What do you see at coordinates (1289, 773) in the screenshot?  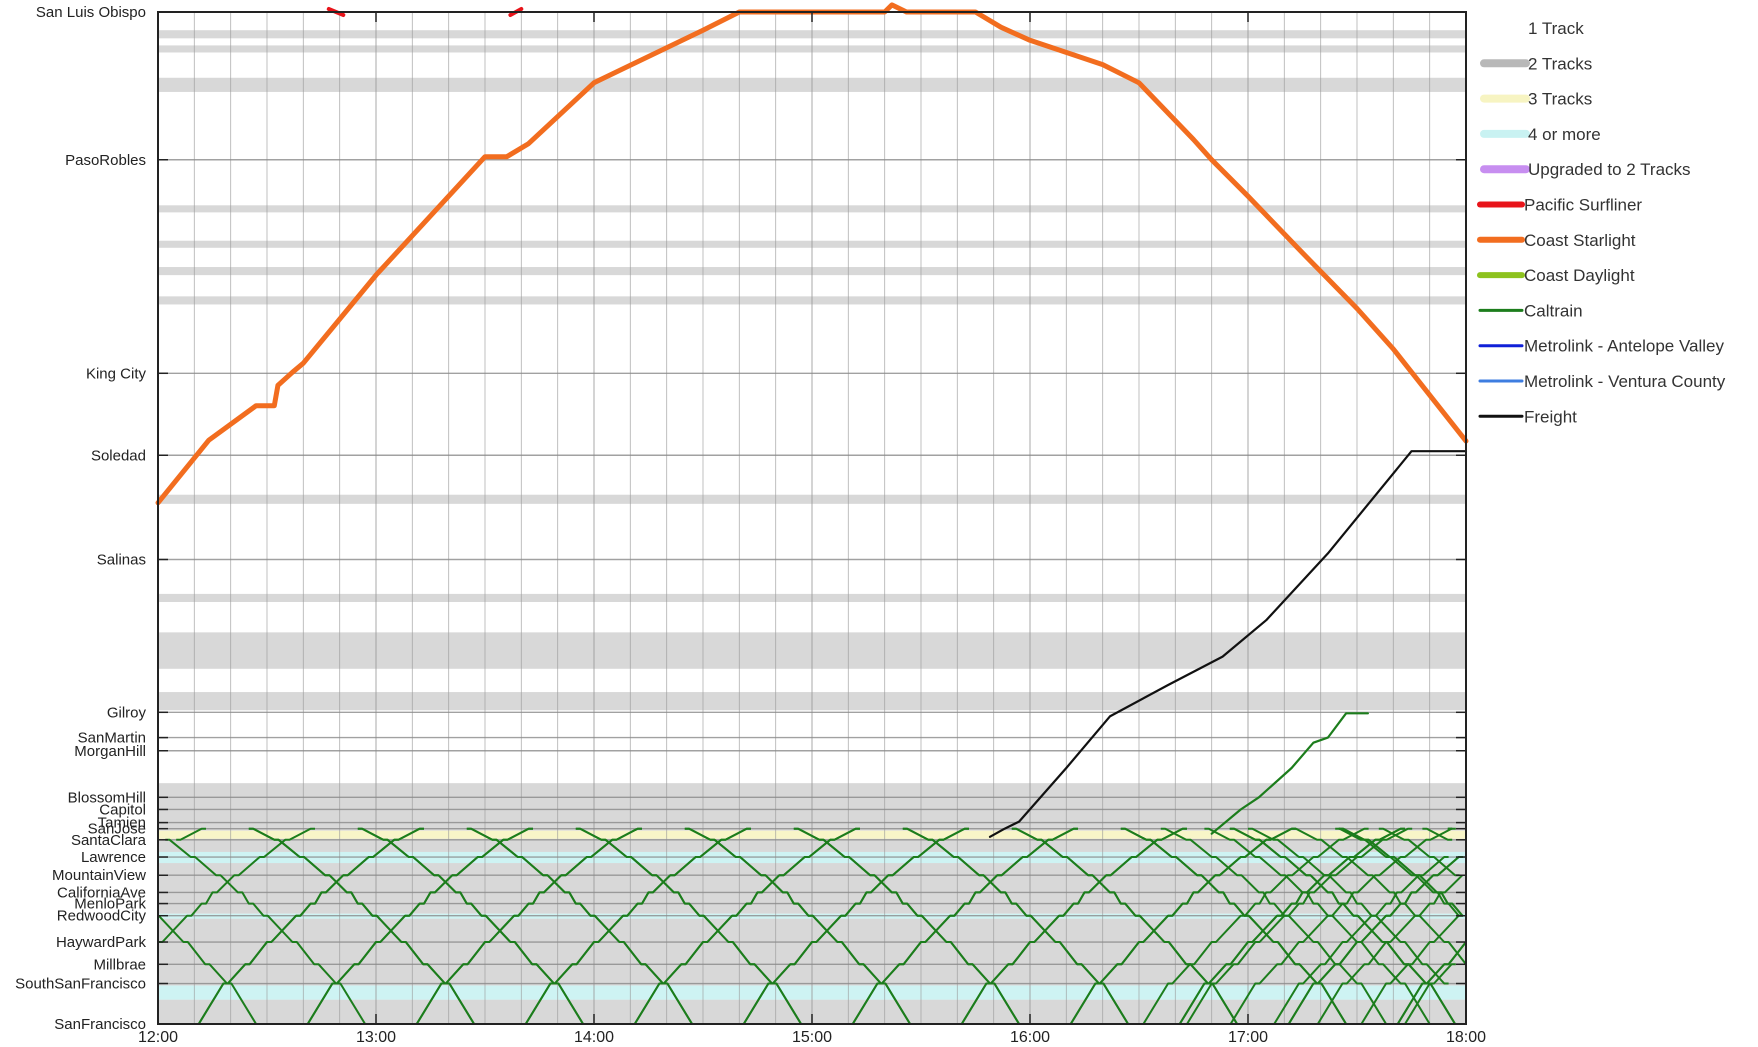 I see `caltrain-gilroy-line` at bounding box center [1289, 773].